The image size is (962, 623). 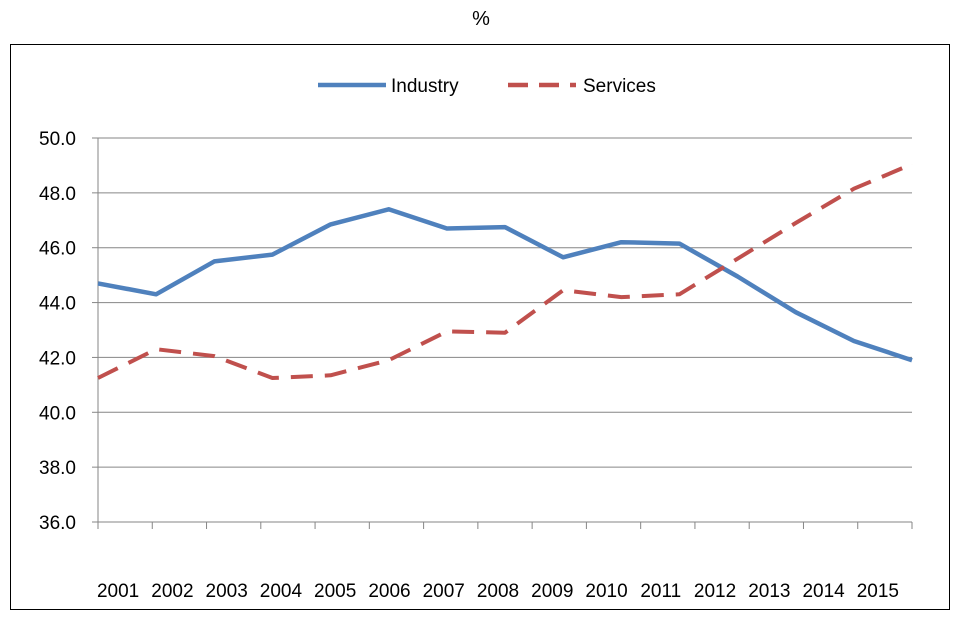 I want to click on x-tick-label: 2008, so click(x=498, y=591).